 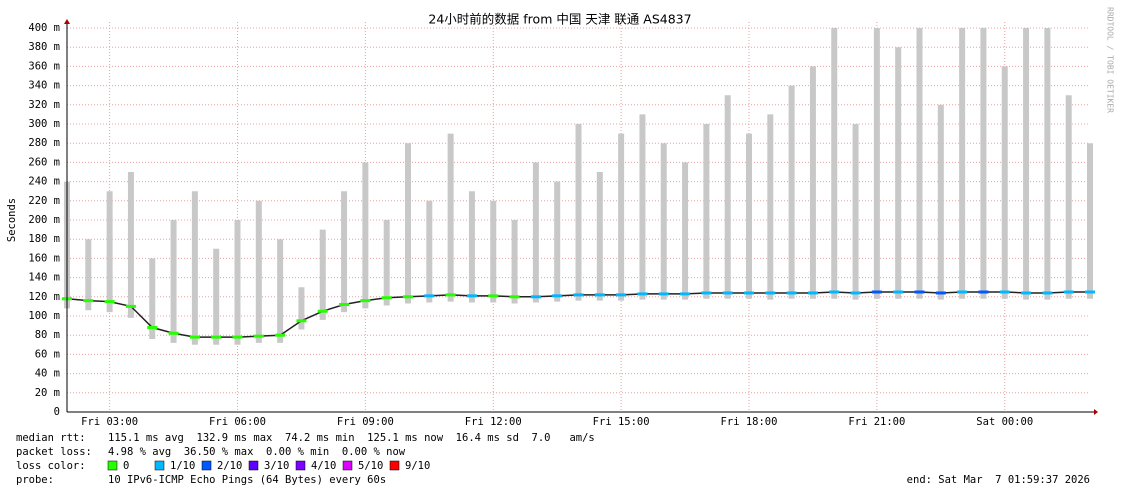 What do you see at coordinates (44, 124) in the screenshot?
I see `y-tick-label: 300 m` at bounding box center [44, 124].